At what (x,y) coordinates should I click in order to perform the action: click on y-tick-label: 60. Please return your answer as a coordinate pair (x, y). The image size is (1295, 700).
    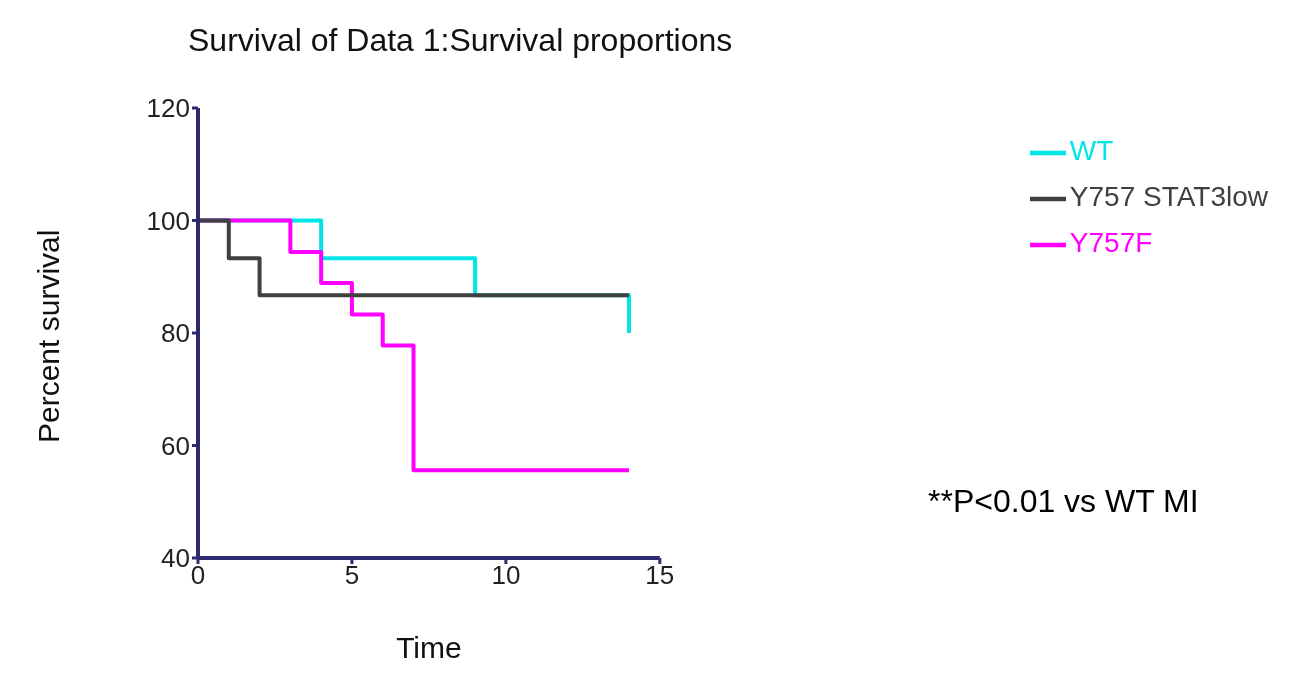
    Looking at the image, I should click on (175, 445).